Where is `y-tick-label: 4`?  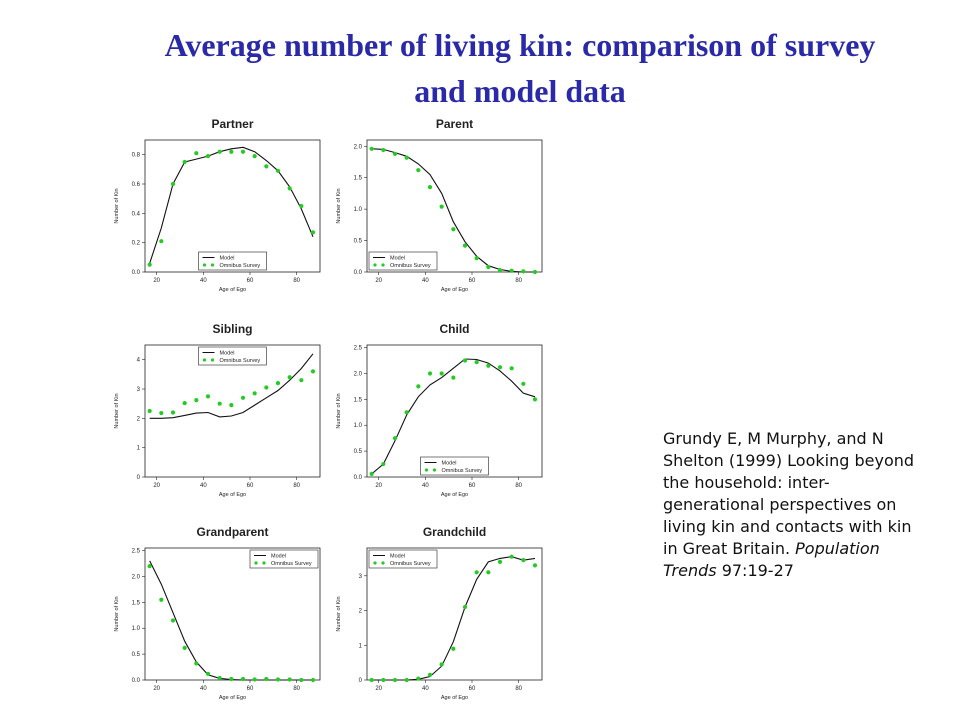
y-tick-label: 4 is located at coordinates (139, 361).